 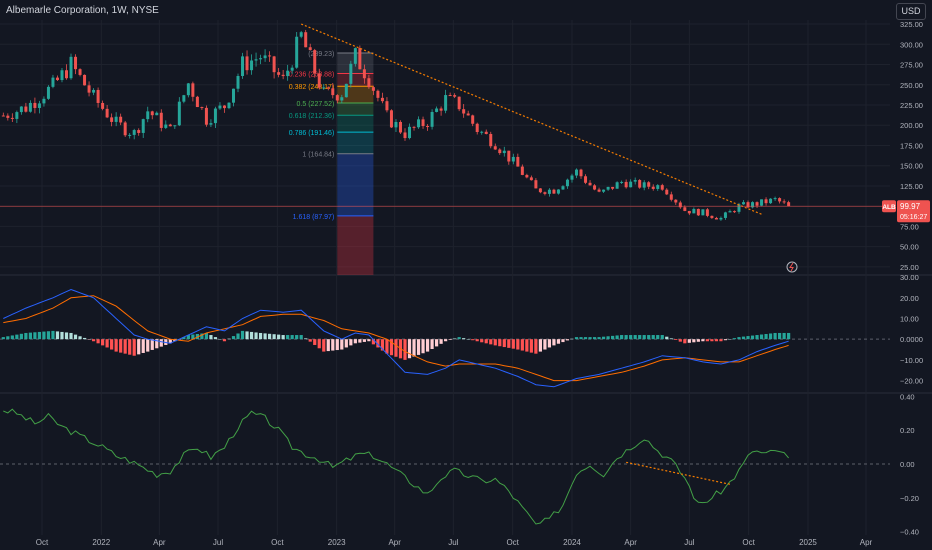 What do you see at coordinates (911, 360) in the screenshot?
I see `macd-axis-label: −10.00` at bounding box center [911, 360].